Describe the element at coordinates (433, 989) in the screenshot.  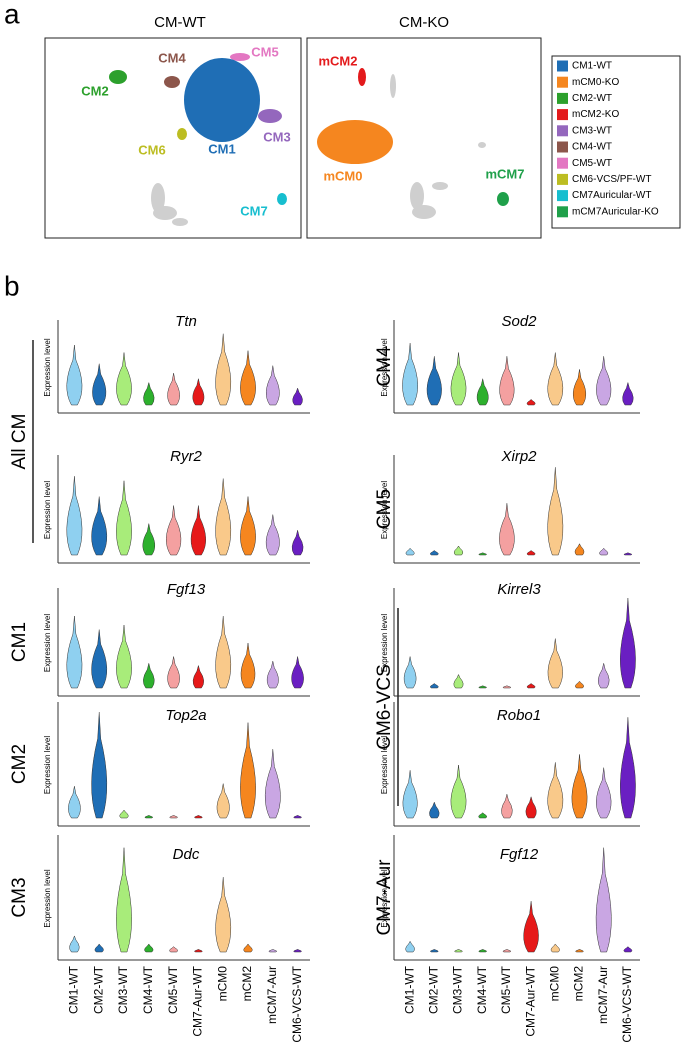
I see `x-tick-label: CM2-WT` at that location.